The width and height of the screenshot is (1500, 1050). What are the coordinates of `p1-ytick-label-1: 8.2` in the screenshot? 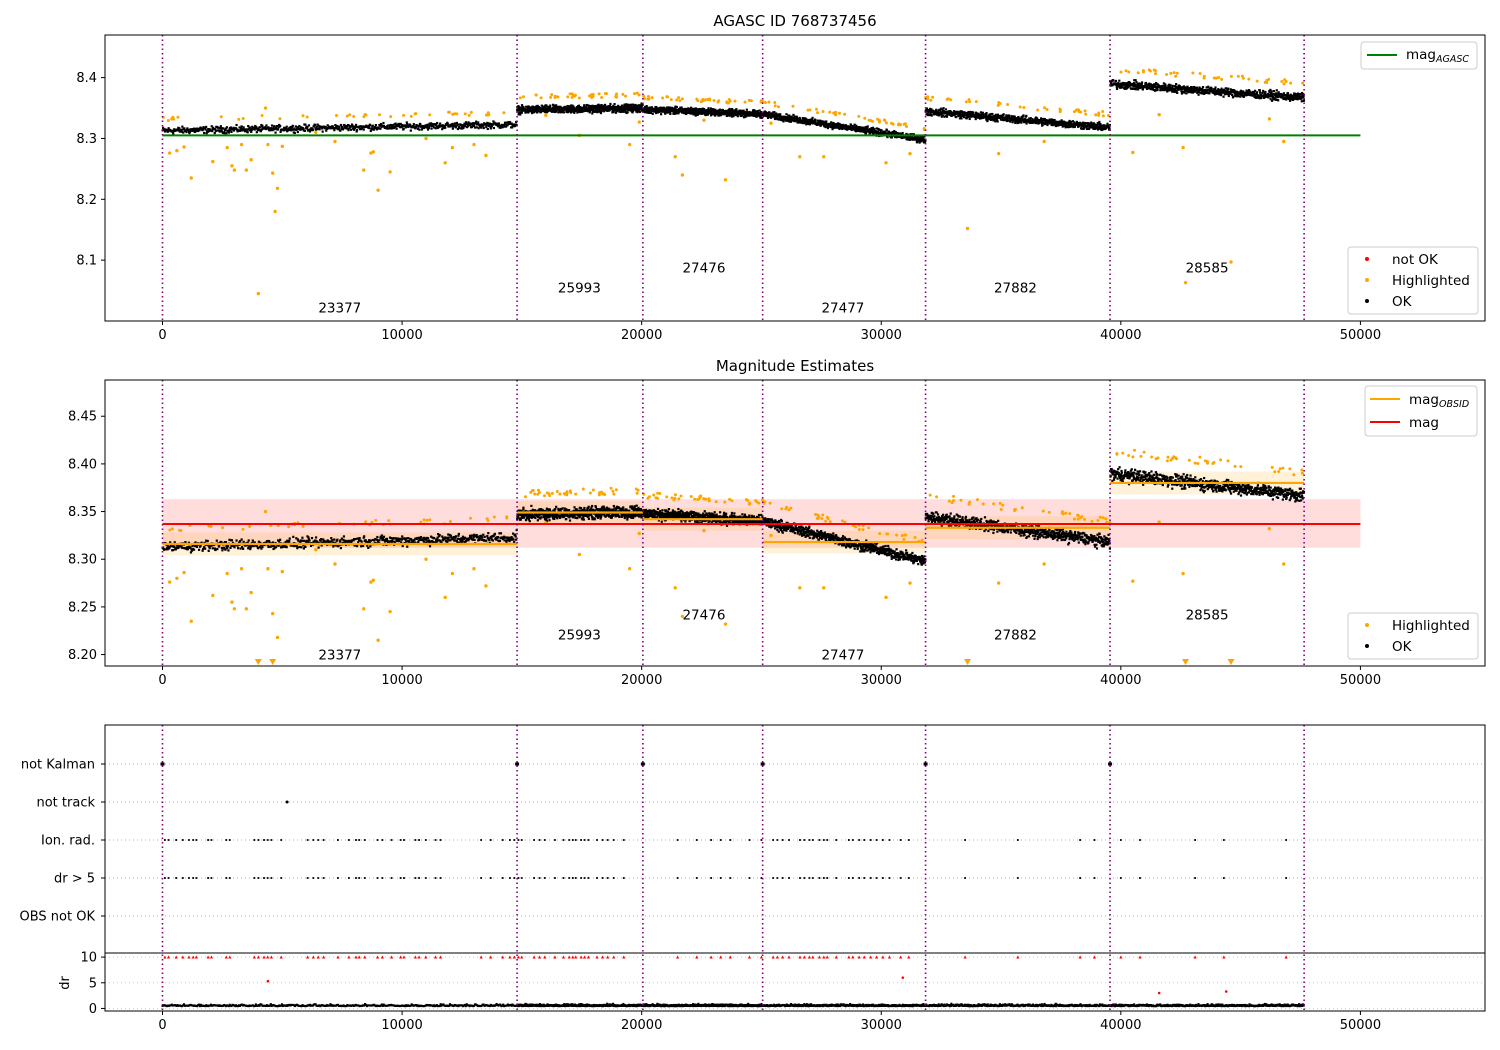 It's located at (86, 200).